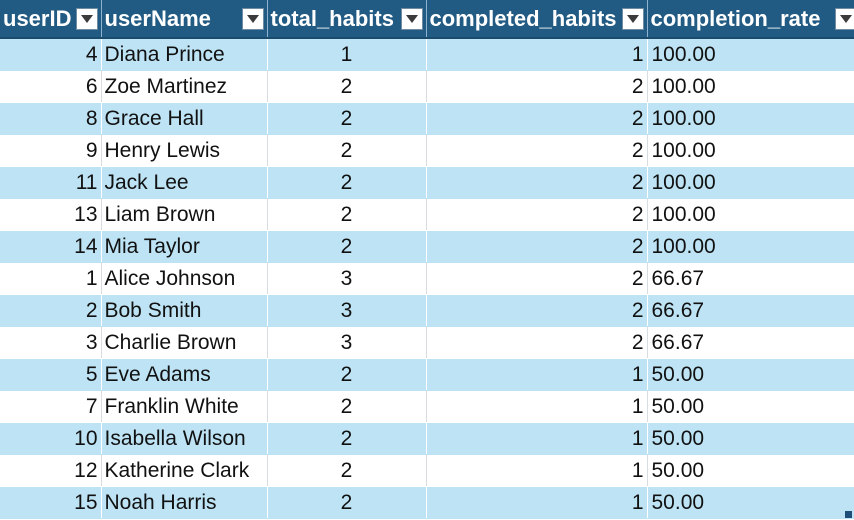  Describe the element at coordinates (347, 54) in the screenshot. I see `cell-total-habits: 1` at that location.